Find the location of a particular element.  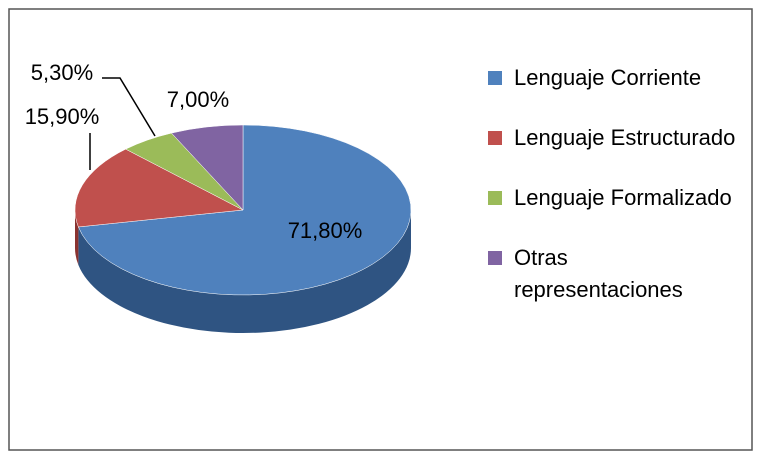

legend-item: Lenguaje Estructurado is located at coordinates (613, 138).